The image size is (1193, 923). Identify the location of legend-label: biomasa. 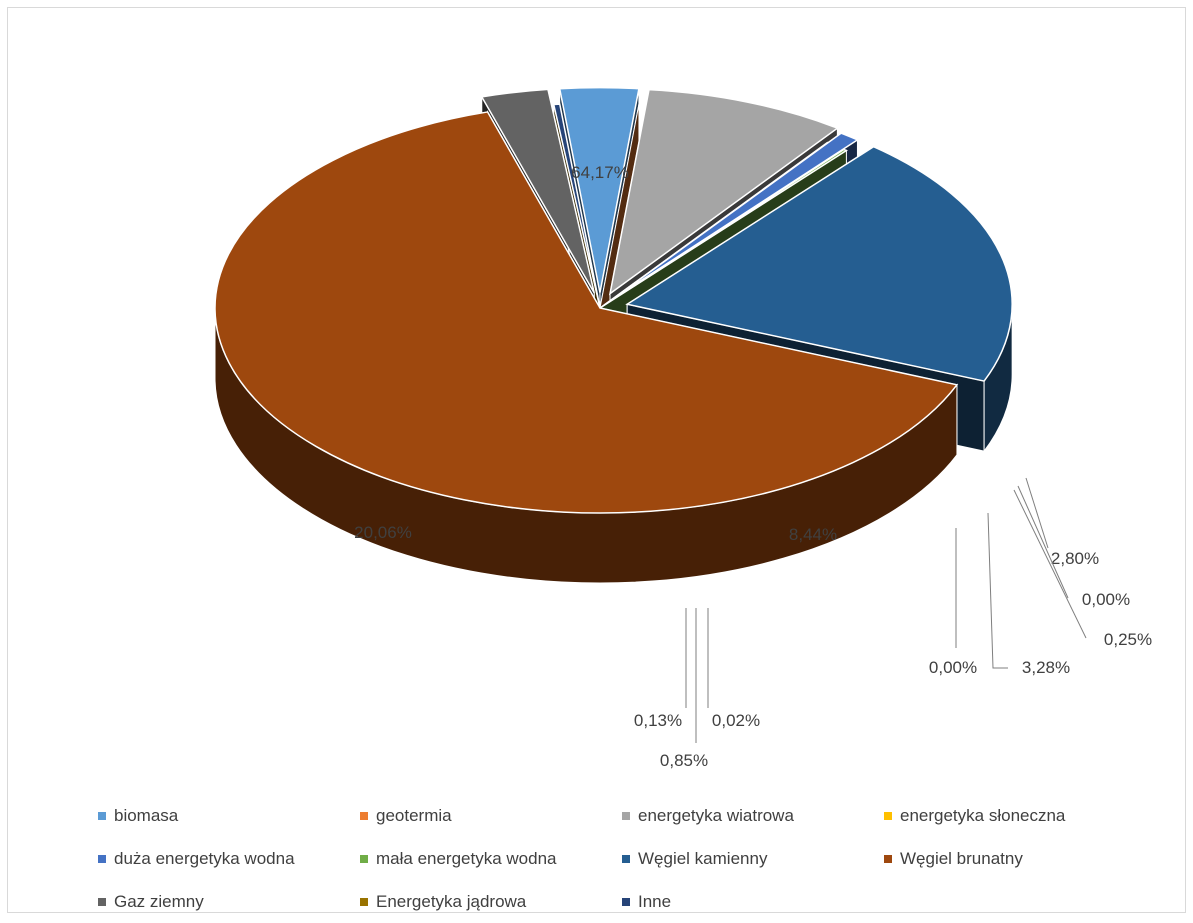
(146, 815).